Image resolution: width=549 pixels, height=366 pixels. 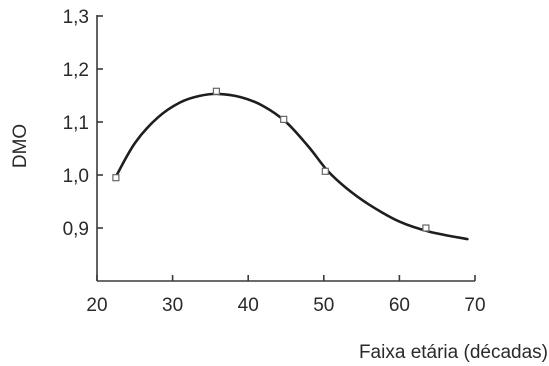 What do you see at coordinates (20, 146) in the screenshot?
I see `y-axis-label: DMO` at bounding box center [20, 146].